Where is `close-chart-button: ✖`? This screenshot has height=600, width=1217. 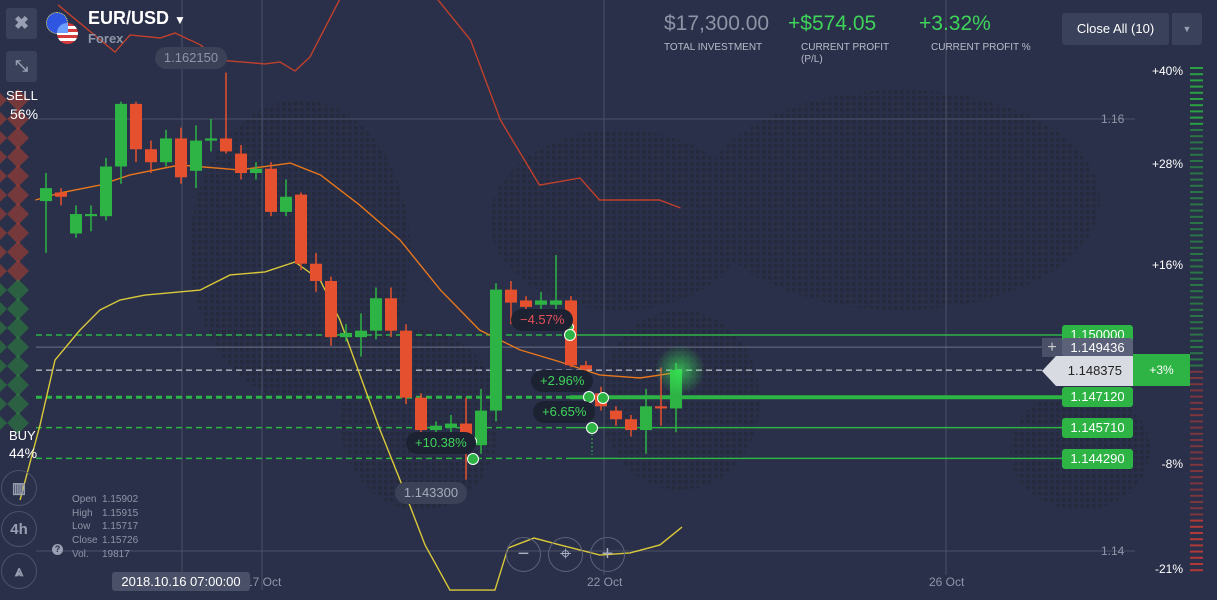 close-chart-button: ✖ is located at coordinates (21, 23).